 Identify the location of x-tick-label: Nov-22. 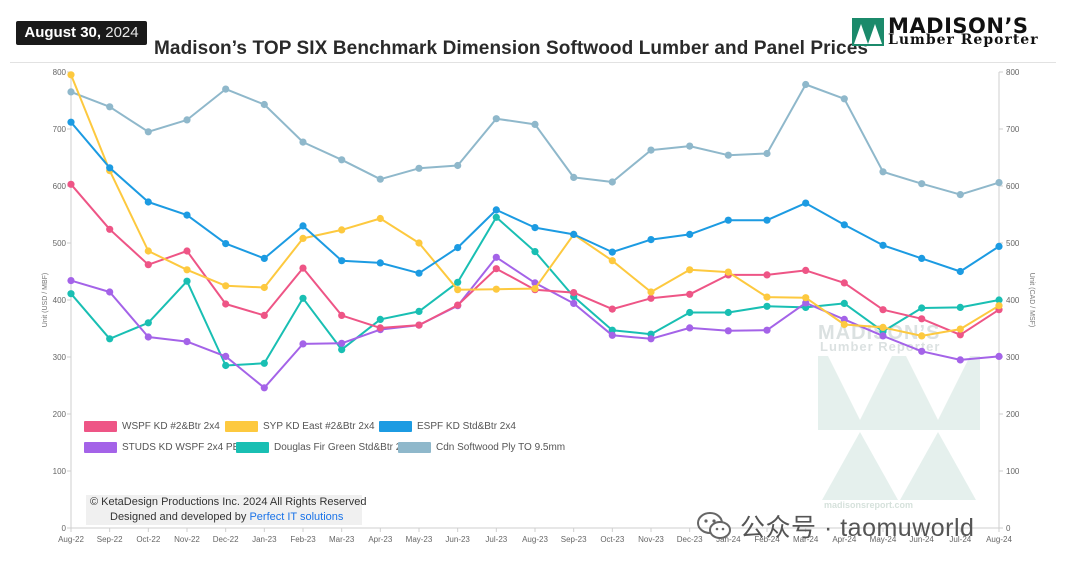
(187, 539).